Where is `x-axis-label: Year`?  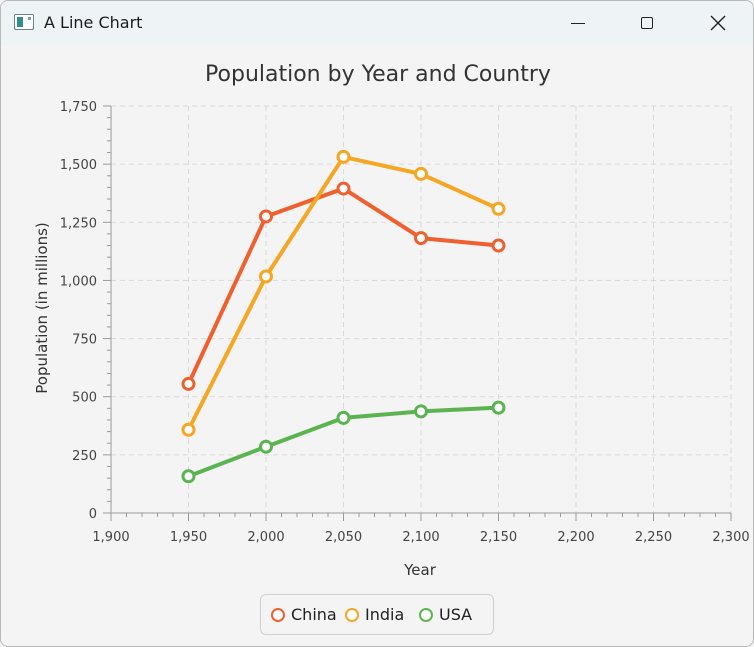 x-axis-label: Year is located at coordinates (420, 570).